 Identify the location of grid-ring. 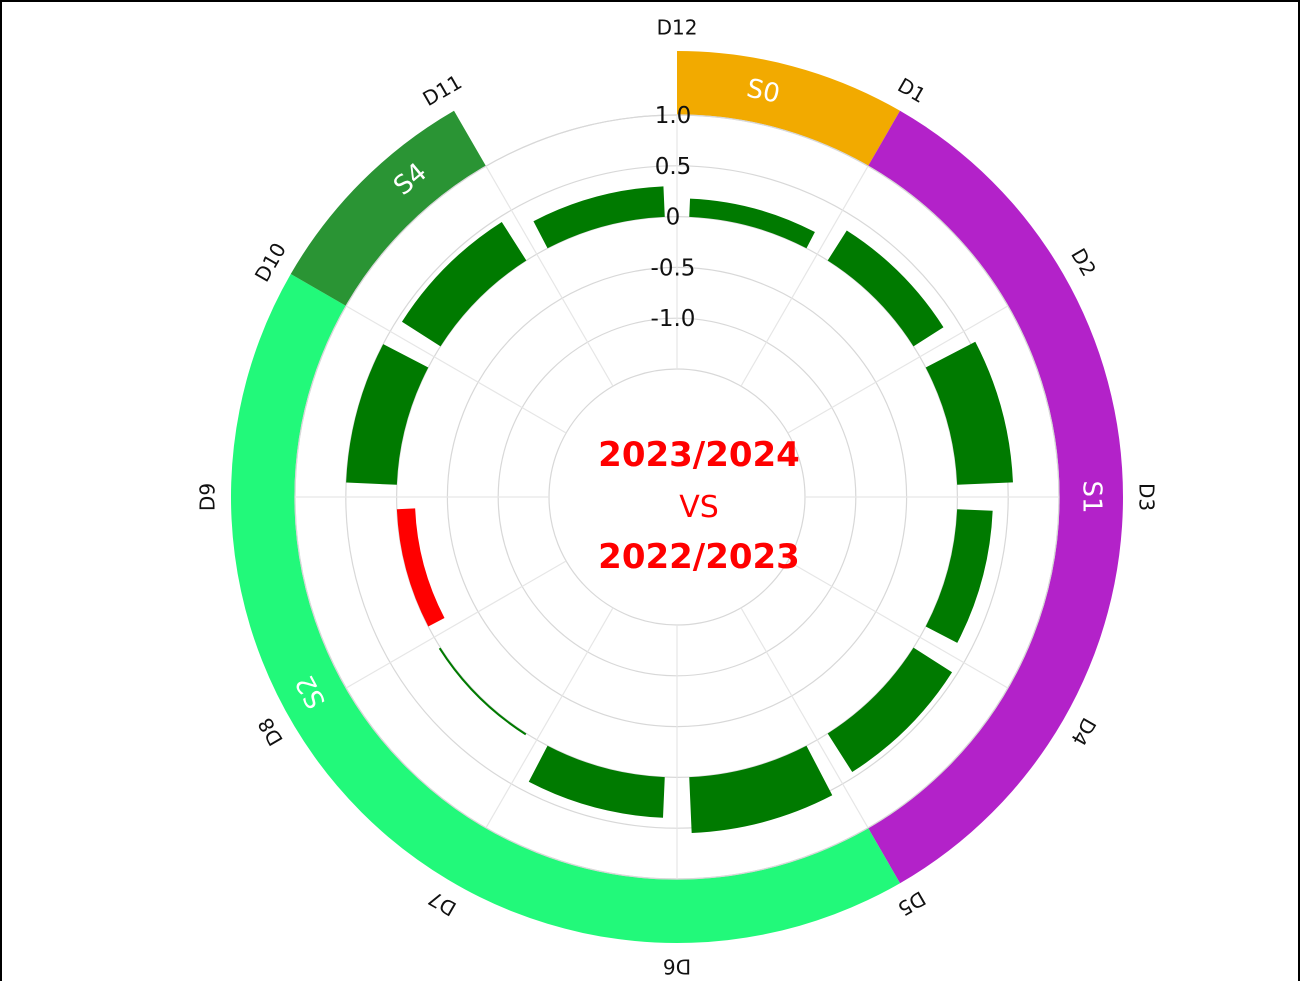
(677, 497).